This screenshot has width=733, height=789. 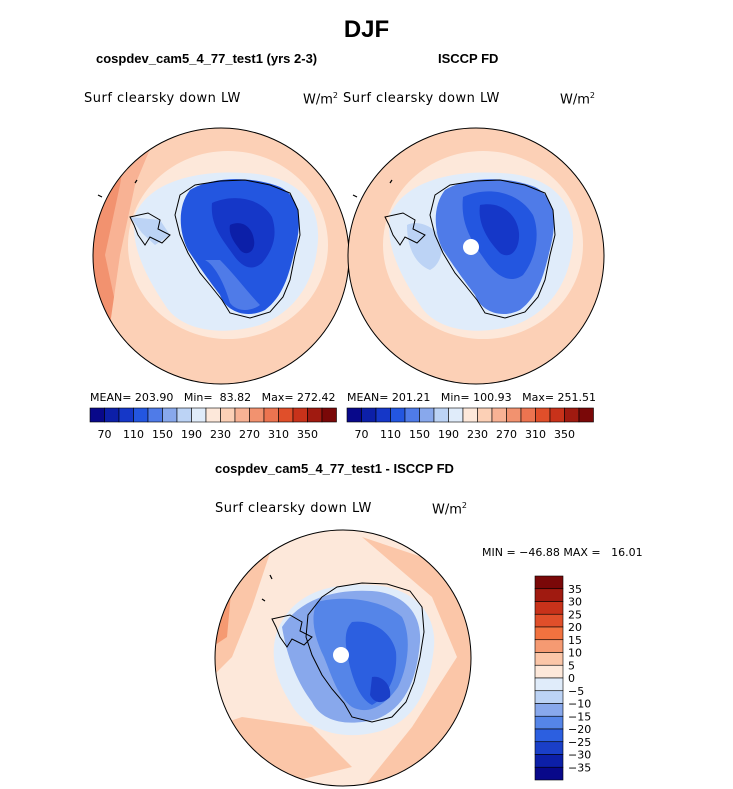 I want to click on colorbar-tick-label: −30, so click(x=579, y=755).